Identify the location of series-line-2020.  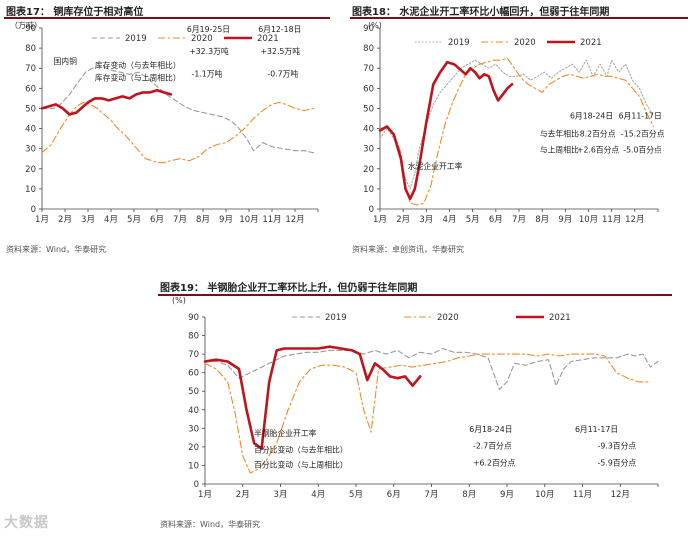
(516, 131).